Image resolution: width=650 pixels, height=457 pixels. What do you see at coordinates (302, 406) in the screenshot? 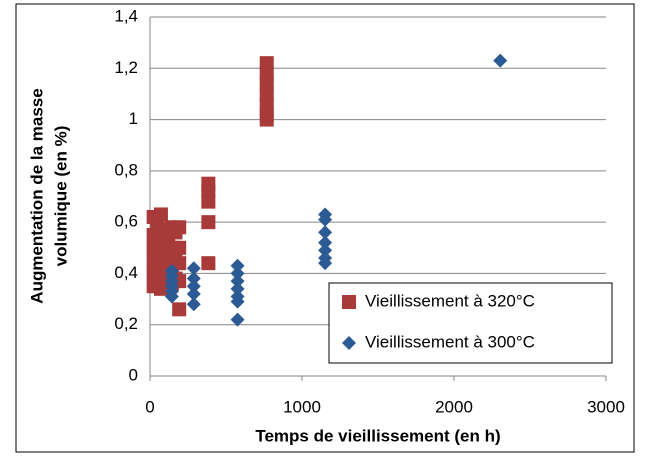
I see `x-tick-label: 1000` at bounding box center [302, 406].